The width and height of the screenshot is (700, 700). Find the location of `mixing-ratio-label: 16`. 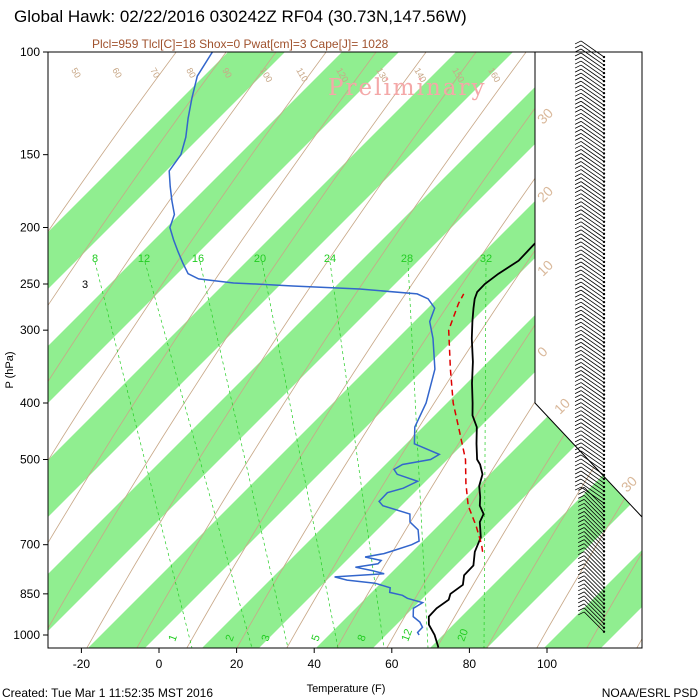

mixing-ratio-label: 16 is located at coordinates (198, 259).